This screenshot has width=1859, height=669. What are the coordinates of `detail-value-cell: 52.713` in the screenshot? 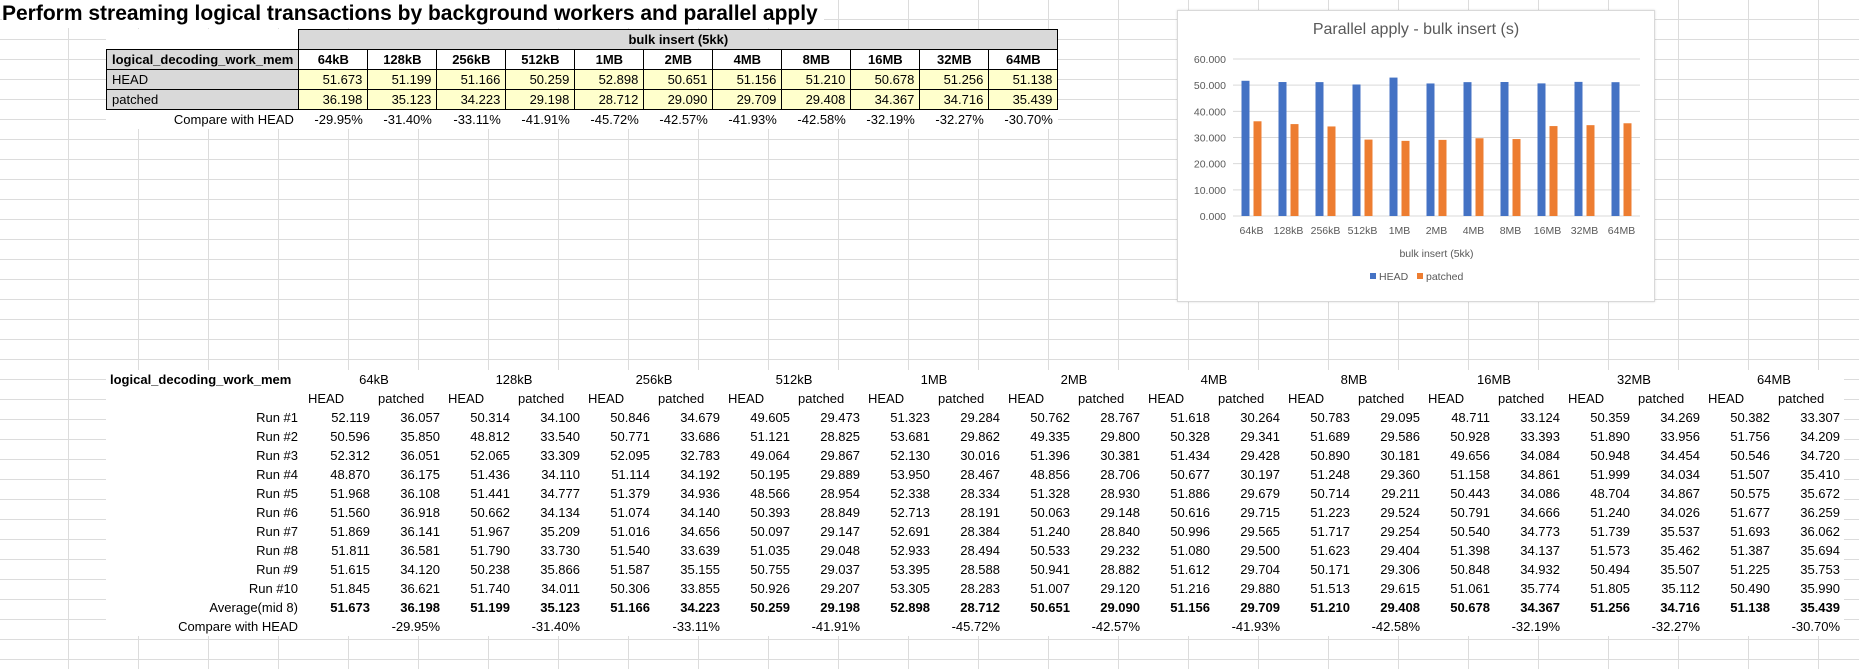 It's located at (910, 512).